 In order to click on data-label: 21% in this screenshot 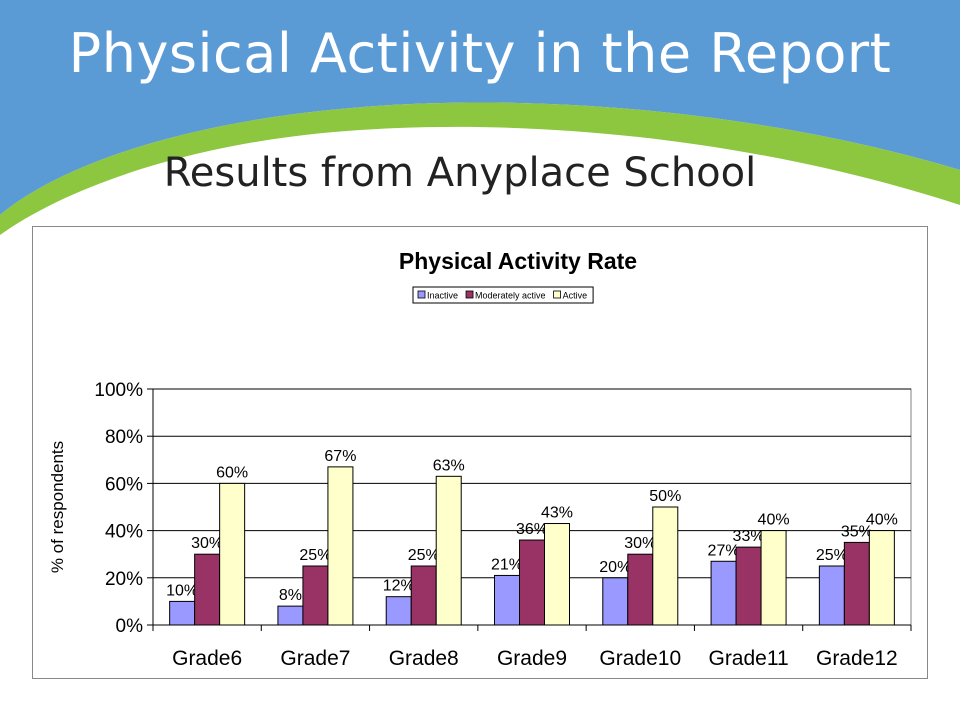, I will do `click(507, 564)`.